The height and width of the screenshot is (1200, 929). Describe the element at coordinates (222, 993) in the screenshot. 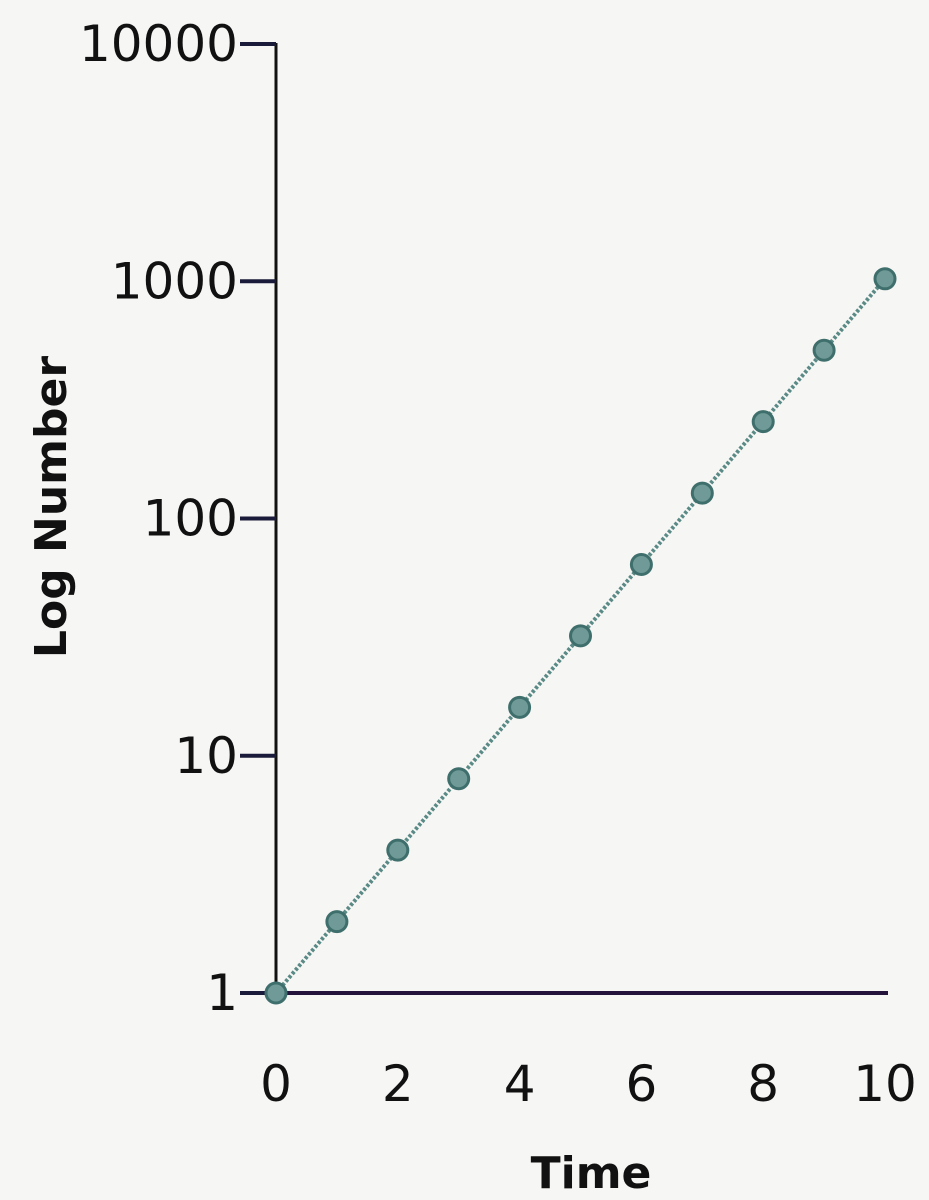

I see `y-tick-label: 1` at that location.